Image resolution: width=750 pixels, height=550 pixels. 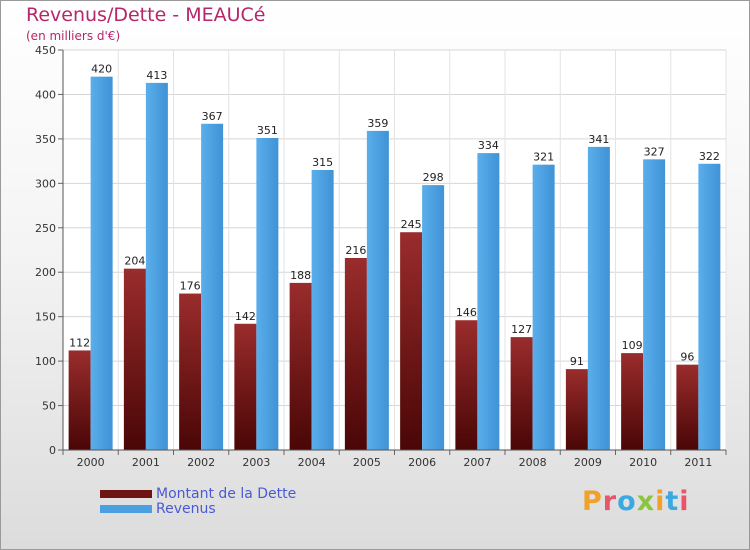 What do you see at coordinates (45, 183) in the screenshot?
I see `y-tick-label: 300` at bounding box center [45, 183].